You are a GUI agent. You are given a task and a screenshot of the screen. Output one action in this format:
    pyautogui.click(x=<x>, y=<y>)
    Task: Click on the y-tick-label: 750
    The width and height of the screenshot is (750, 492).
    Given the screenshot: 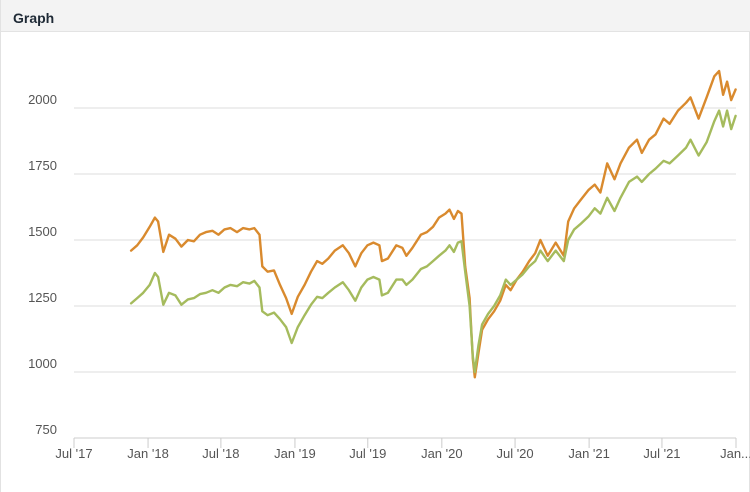 What is the action you would take?
    pyautogui.click(x=46, y=429)
    